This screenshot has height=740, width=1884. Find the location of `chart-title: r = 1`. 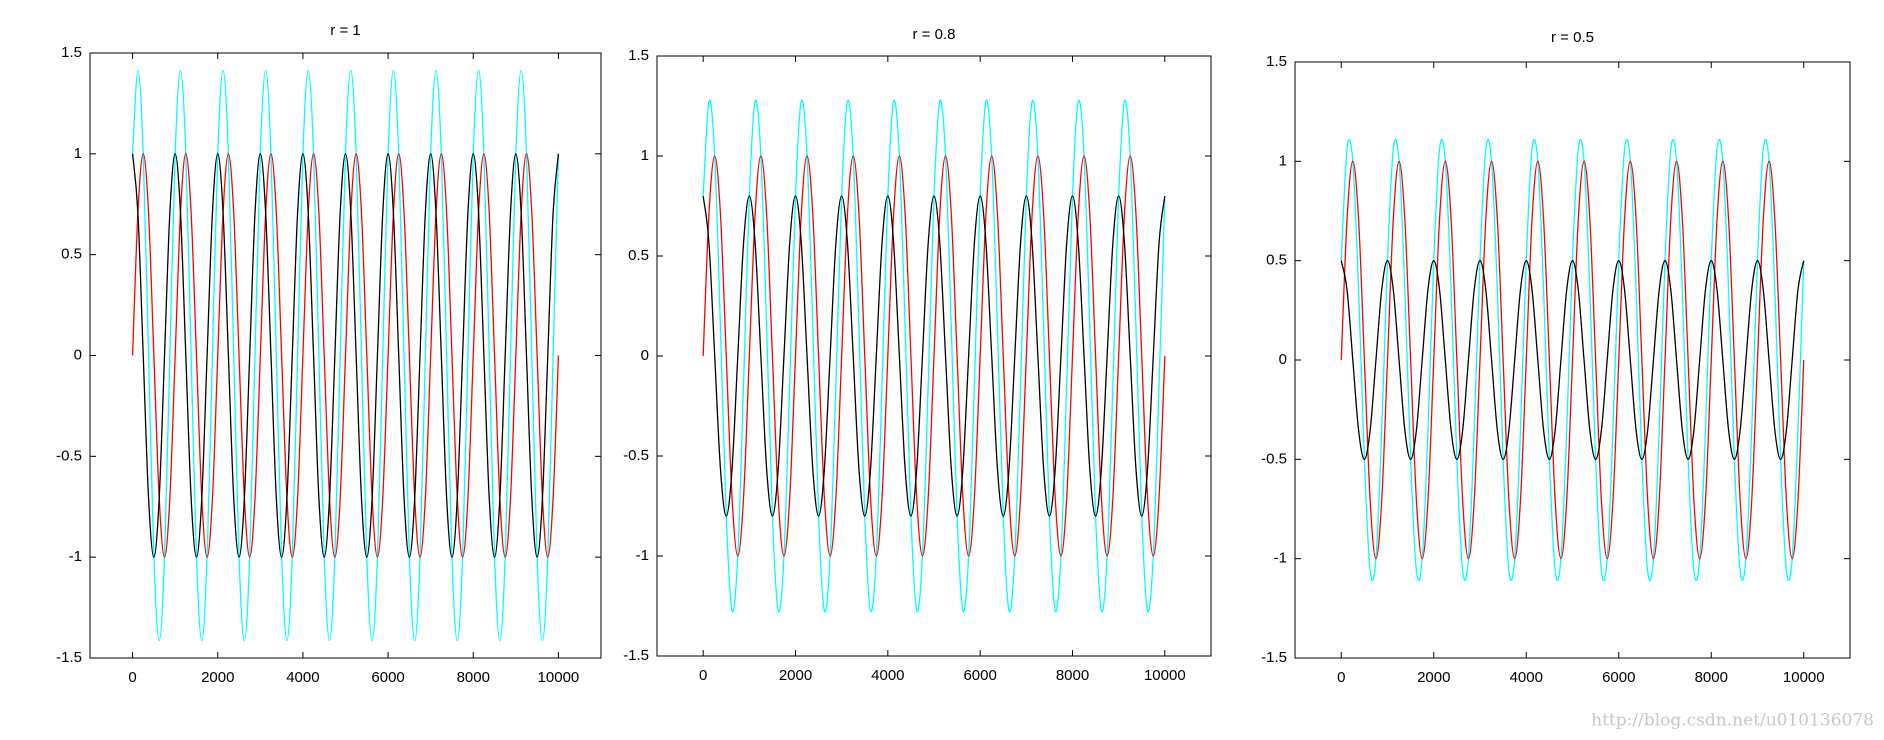

chart-title: r = 1 is located at coordinates (345, 30).